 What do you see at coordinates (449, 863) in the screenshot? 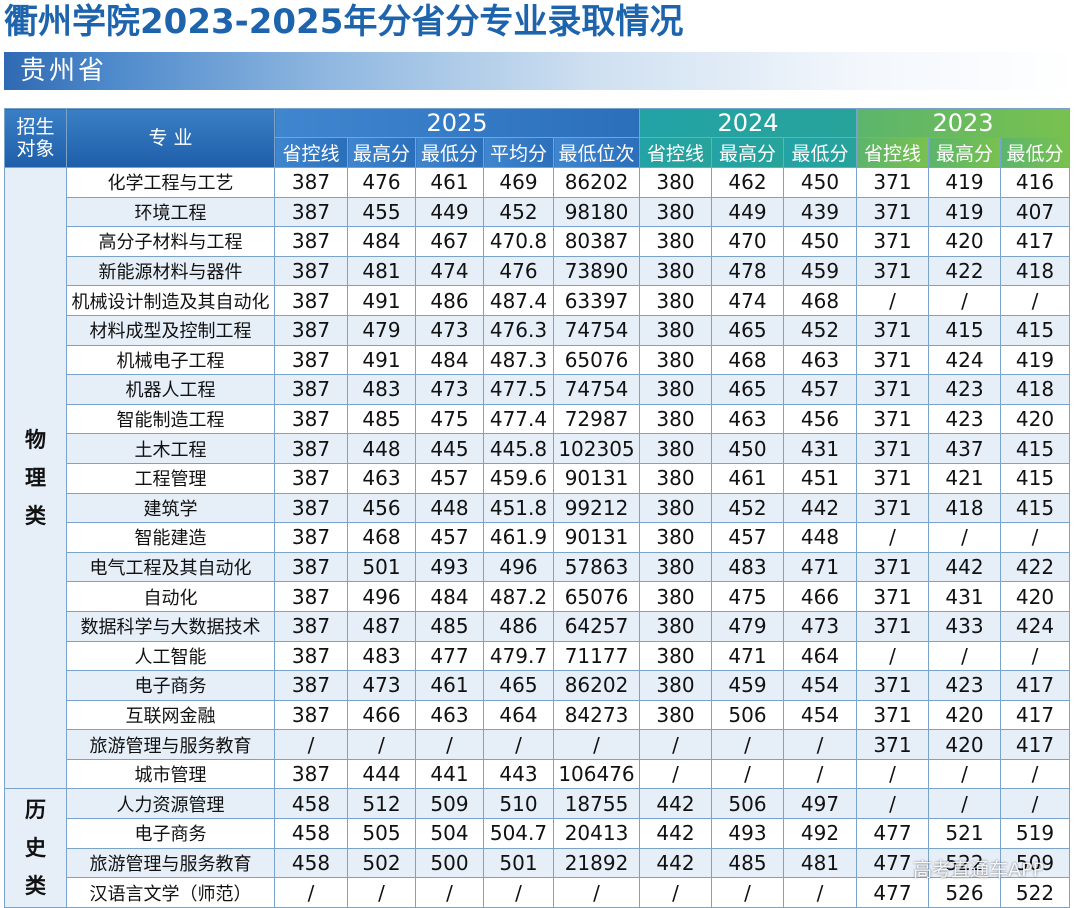
I see `score-cell: 500` at bounding box center [449, 863].